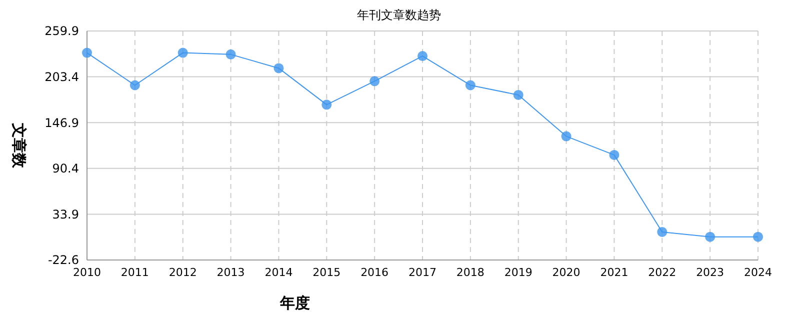 The width and height of the screenshot is (798, 330). Describe the element at coordinates (294, 303) in the screenshot. I see `x-axis-title: 年度` at that location.